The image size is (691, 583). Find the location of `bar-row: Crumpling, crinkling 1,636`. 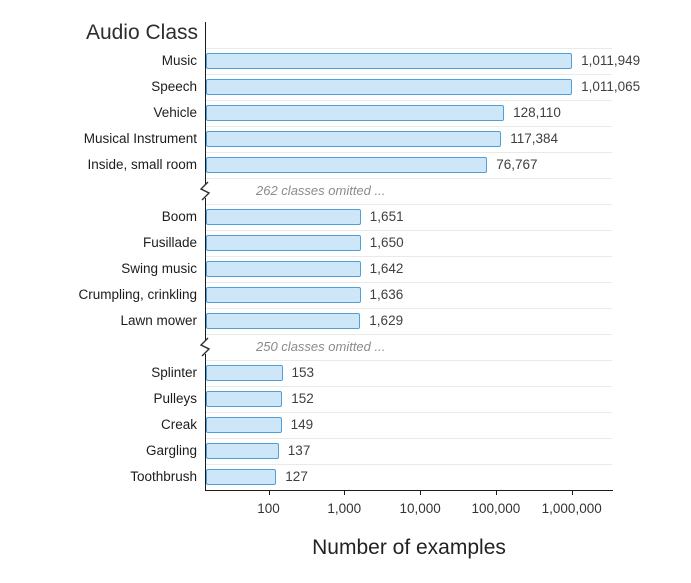

bar-row: Crumpling, crinkling 1,636 is located at coordinates (345, 295).